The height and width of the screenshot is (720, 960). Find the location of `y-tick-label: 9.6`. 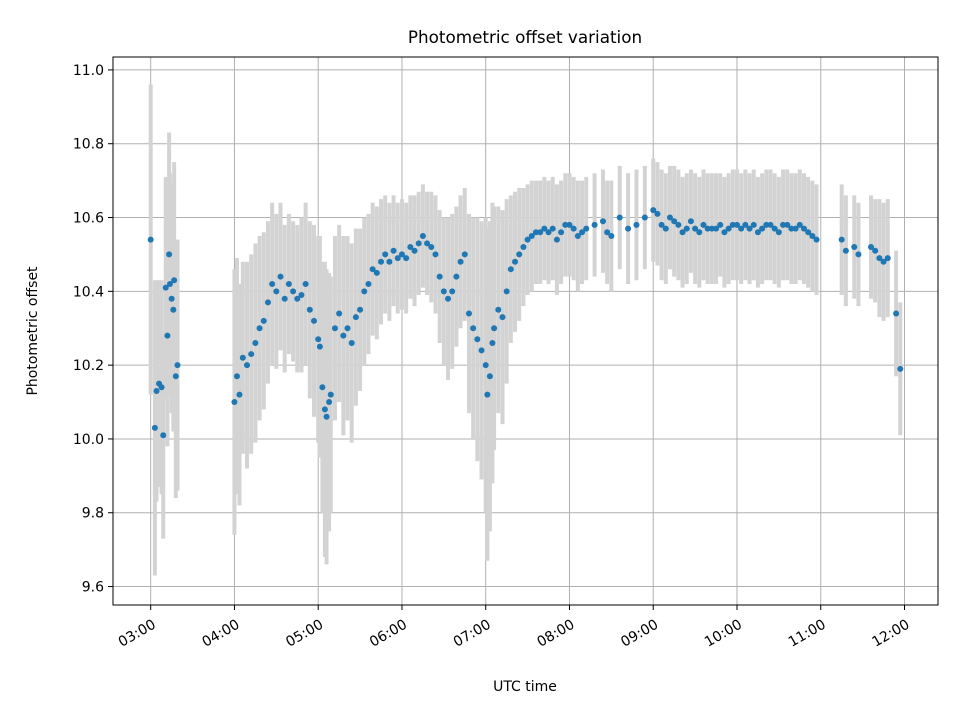

y-tick-label: 9.6 is located at coordinates (93, 588).